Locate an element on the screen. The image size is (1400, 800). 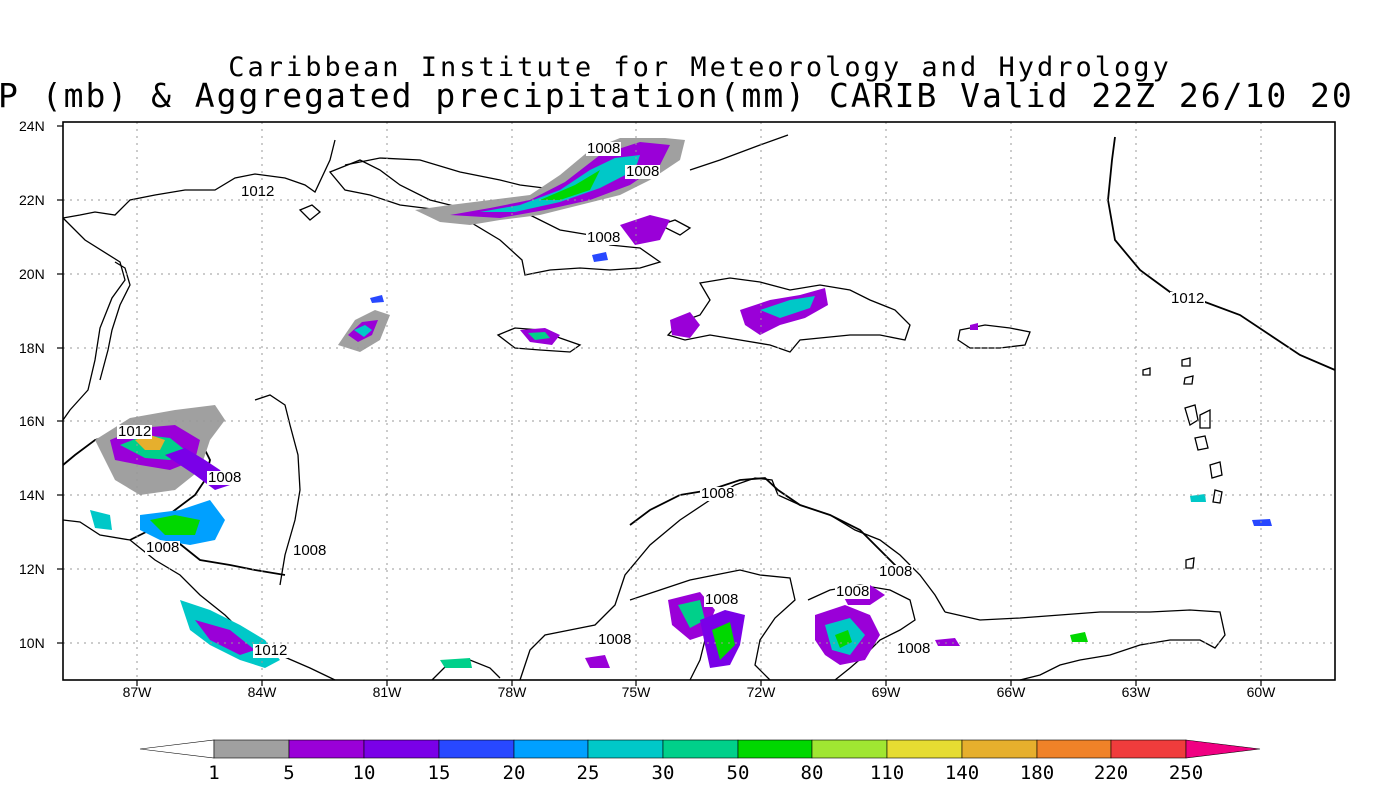
colorbar-label: 250 is located at coordinates (1186, 773).